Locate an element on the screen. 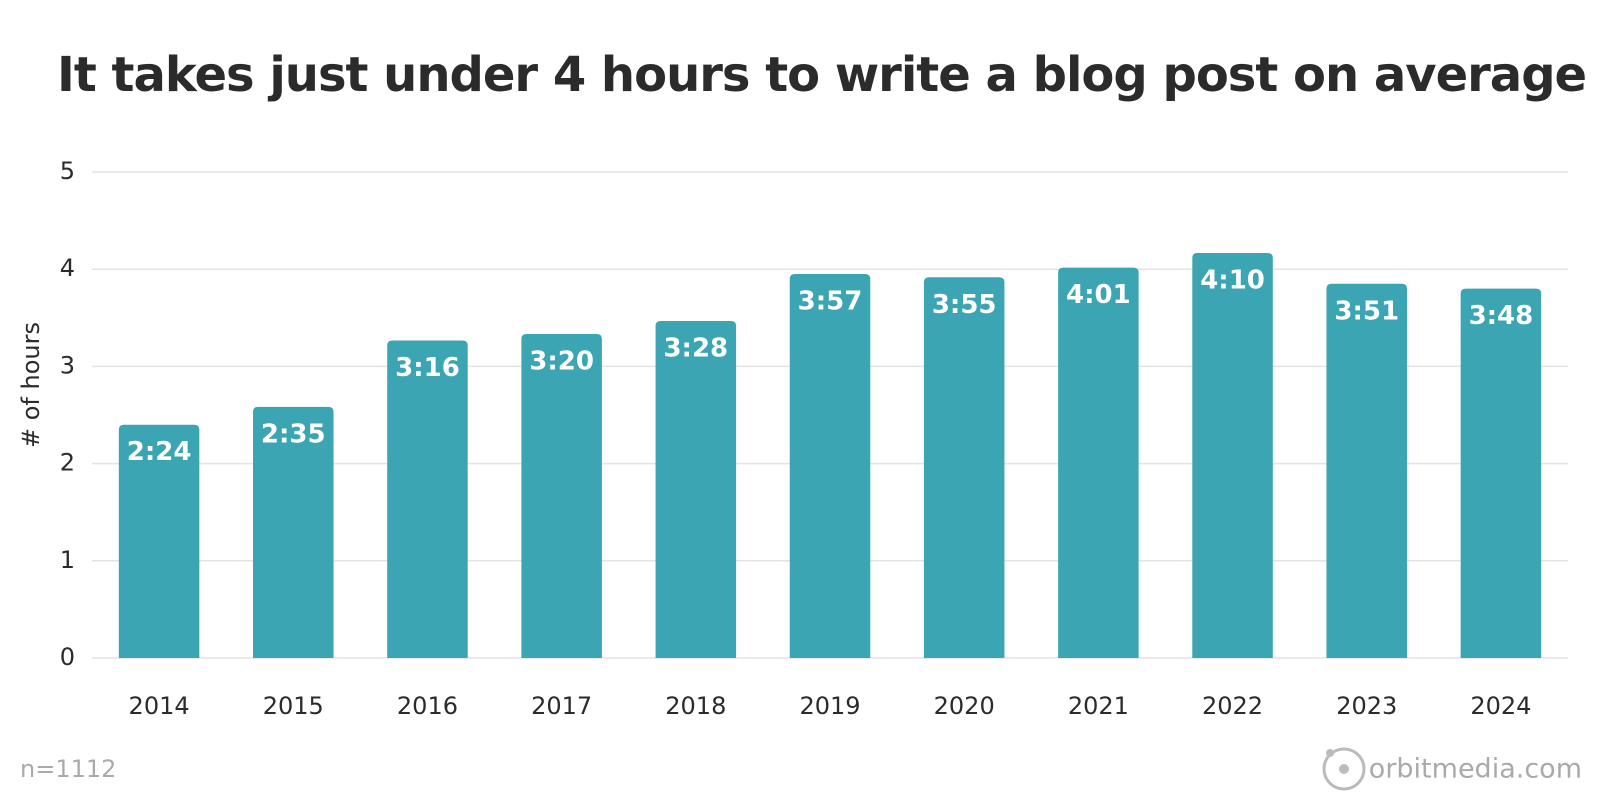 This screenshot has width=1600, height=800. y-axis-label: # of hours is located at coordinates (31, 385).